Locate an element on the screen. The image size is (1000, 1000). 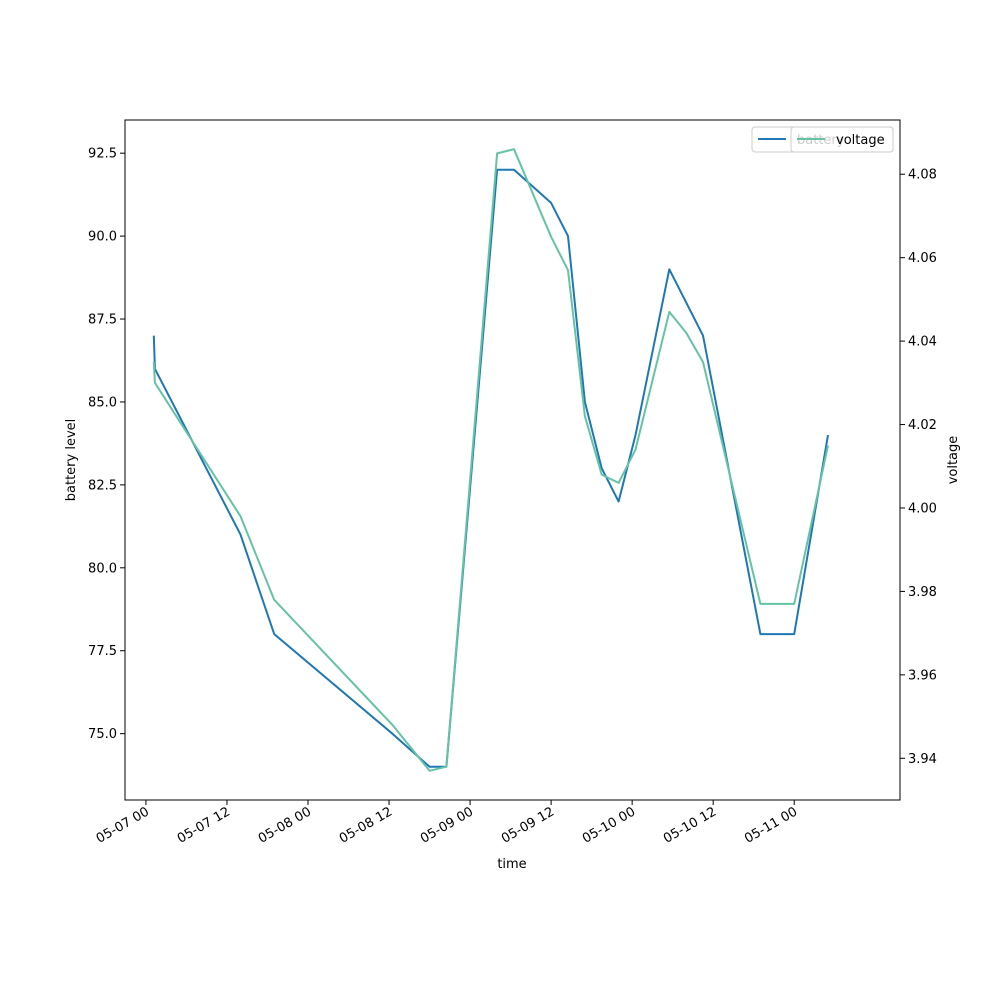
y-left-tick-label: 77.5 is located at coordinates (102, 651).